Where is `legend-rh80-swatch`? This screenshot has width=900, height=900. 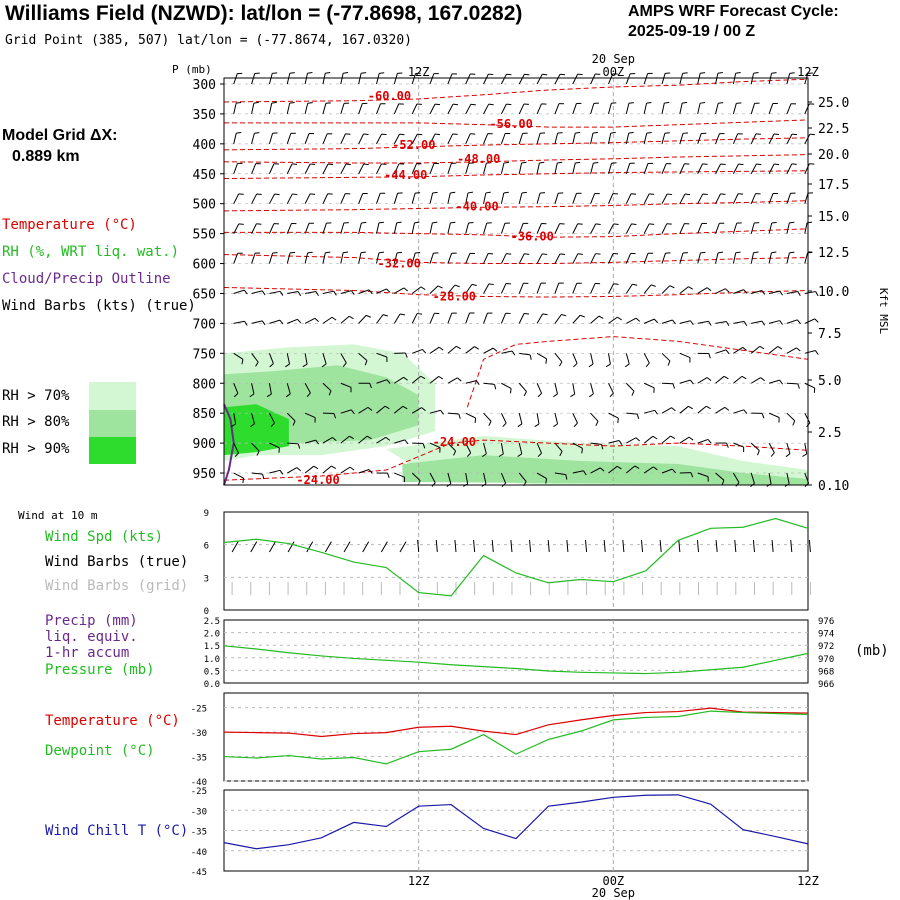 legend-rh80-swatch is located at coordinates (112, 423).